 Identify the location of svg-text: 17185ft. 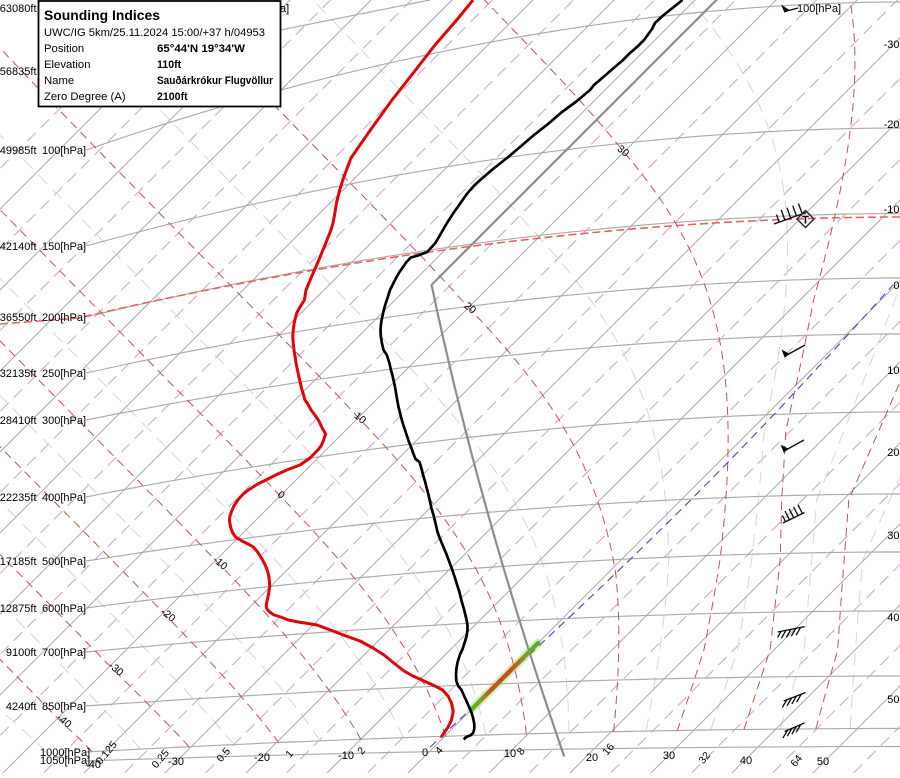
(18, 562).